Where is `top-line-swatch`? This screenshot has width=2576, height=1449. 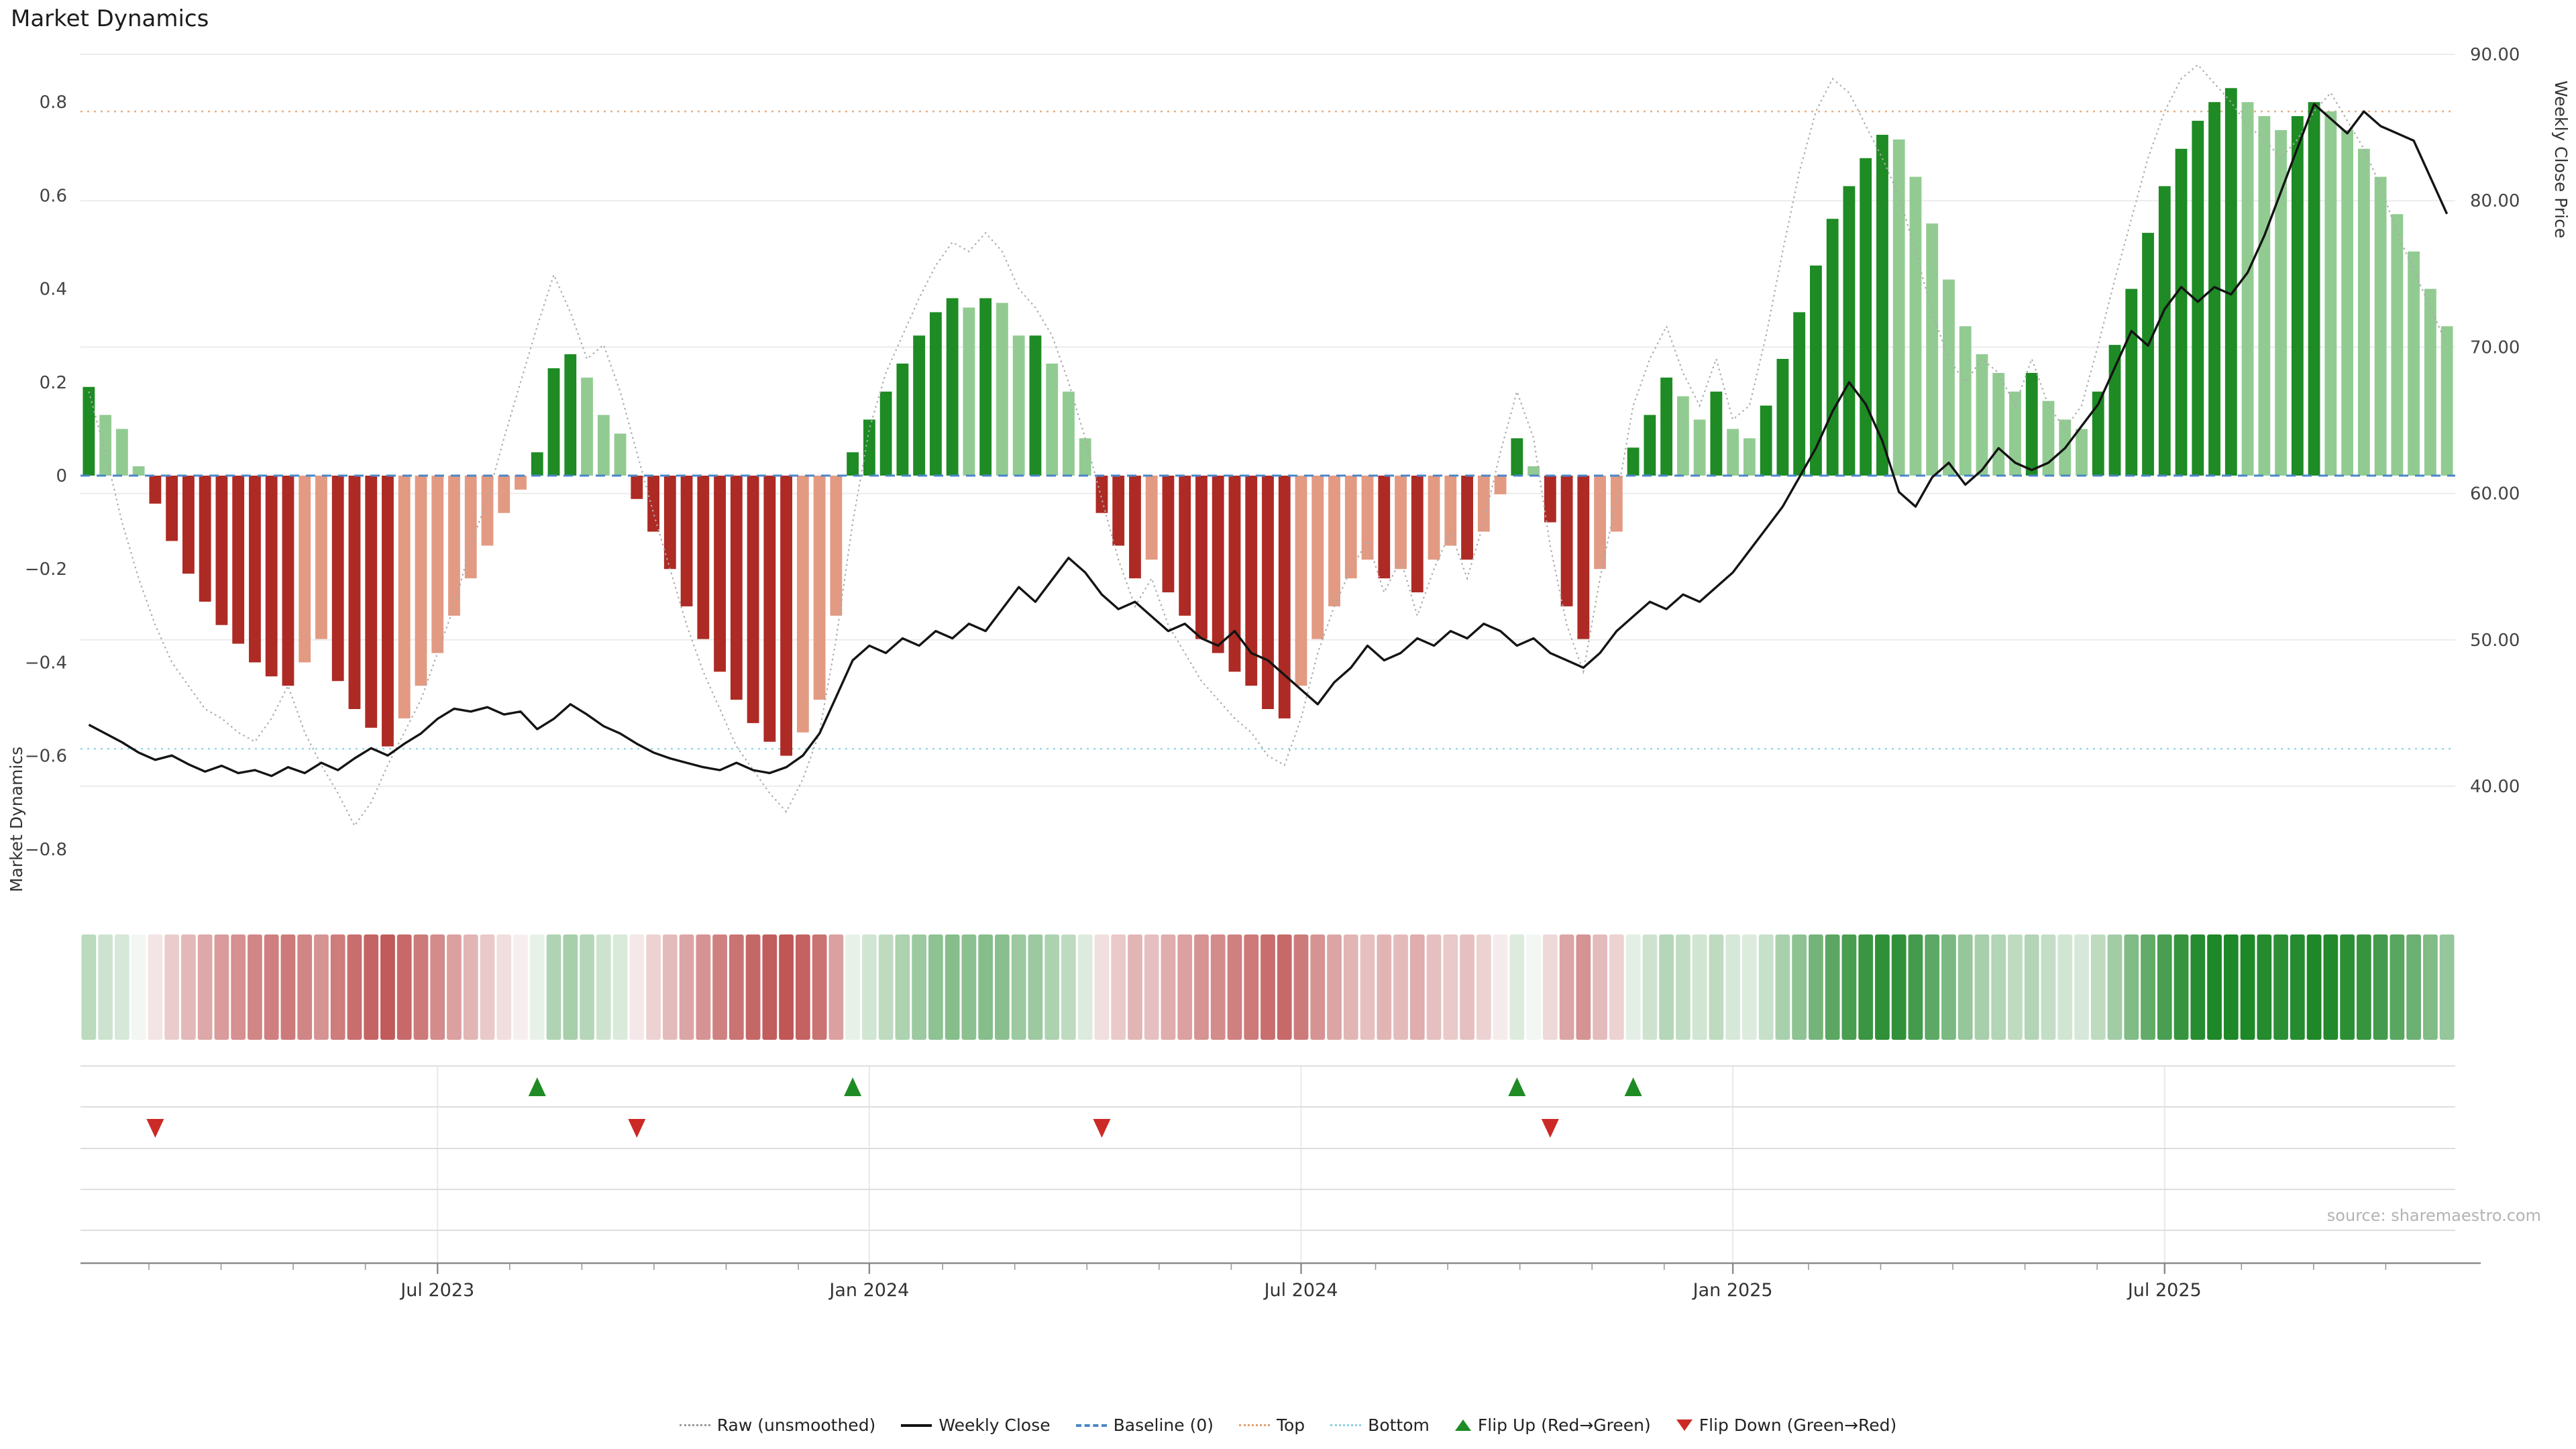
top-line-swatch is located at coordinates (1254, 1425).